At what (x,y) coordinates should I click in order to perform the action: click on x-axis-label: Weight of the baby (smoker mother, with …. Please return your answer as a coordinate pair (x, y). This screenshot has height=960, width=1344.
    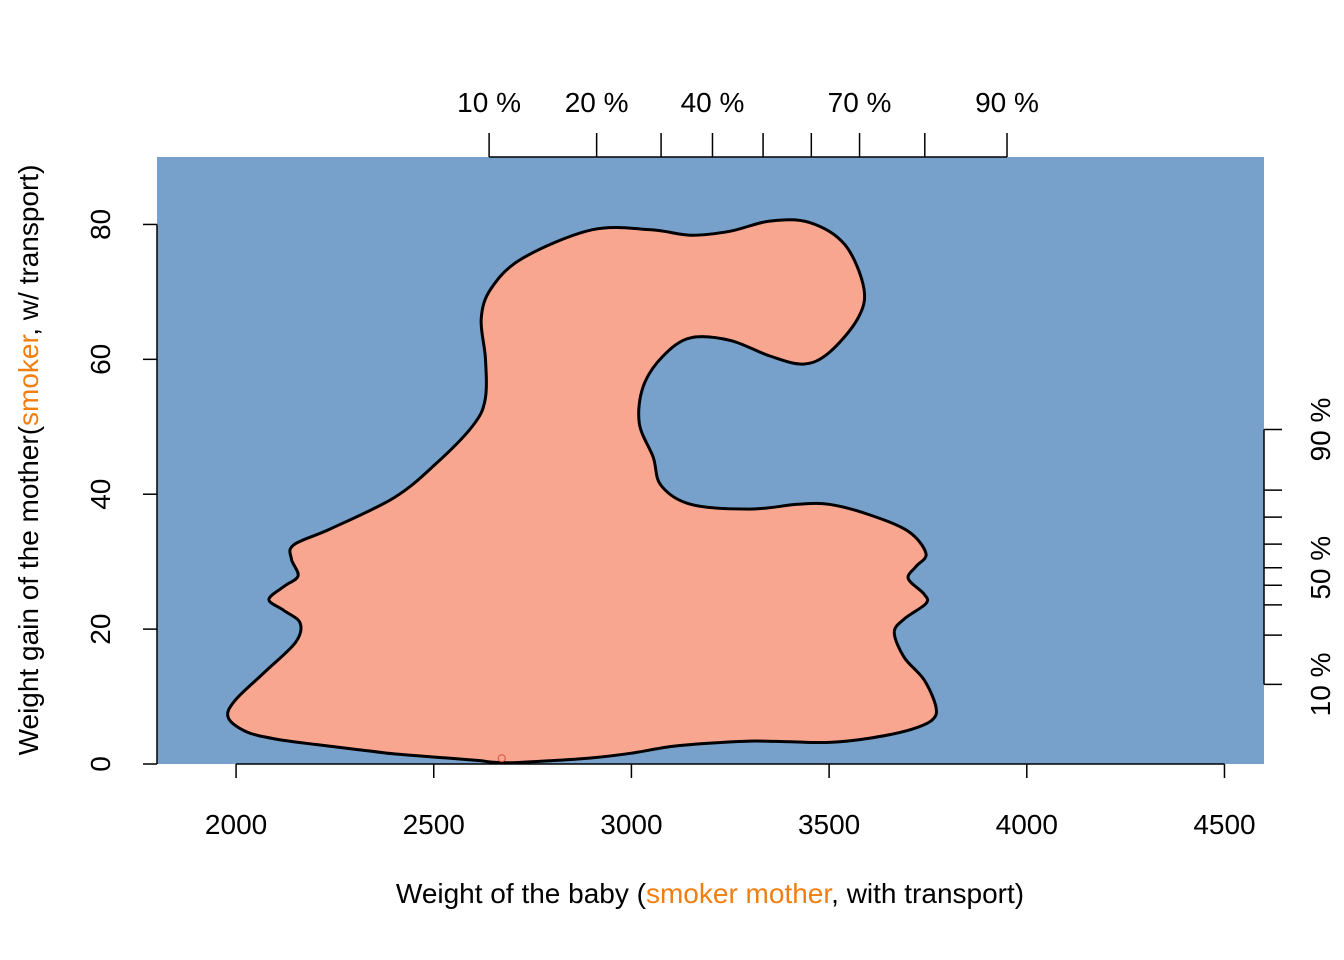
    Looking at the image, I should click on (710, 893).